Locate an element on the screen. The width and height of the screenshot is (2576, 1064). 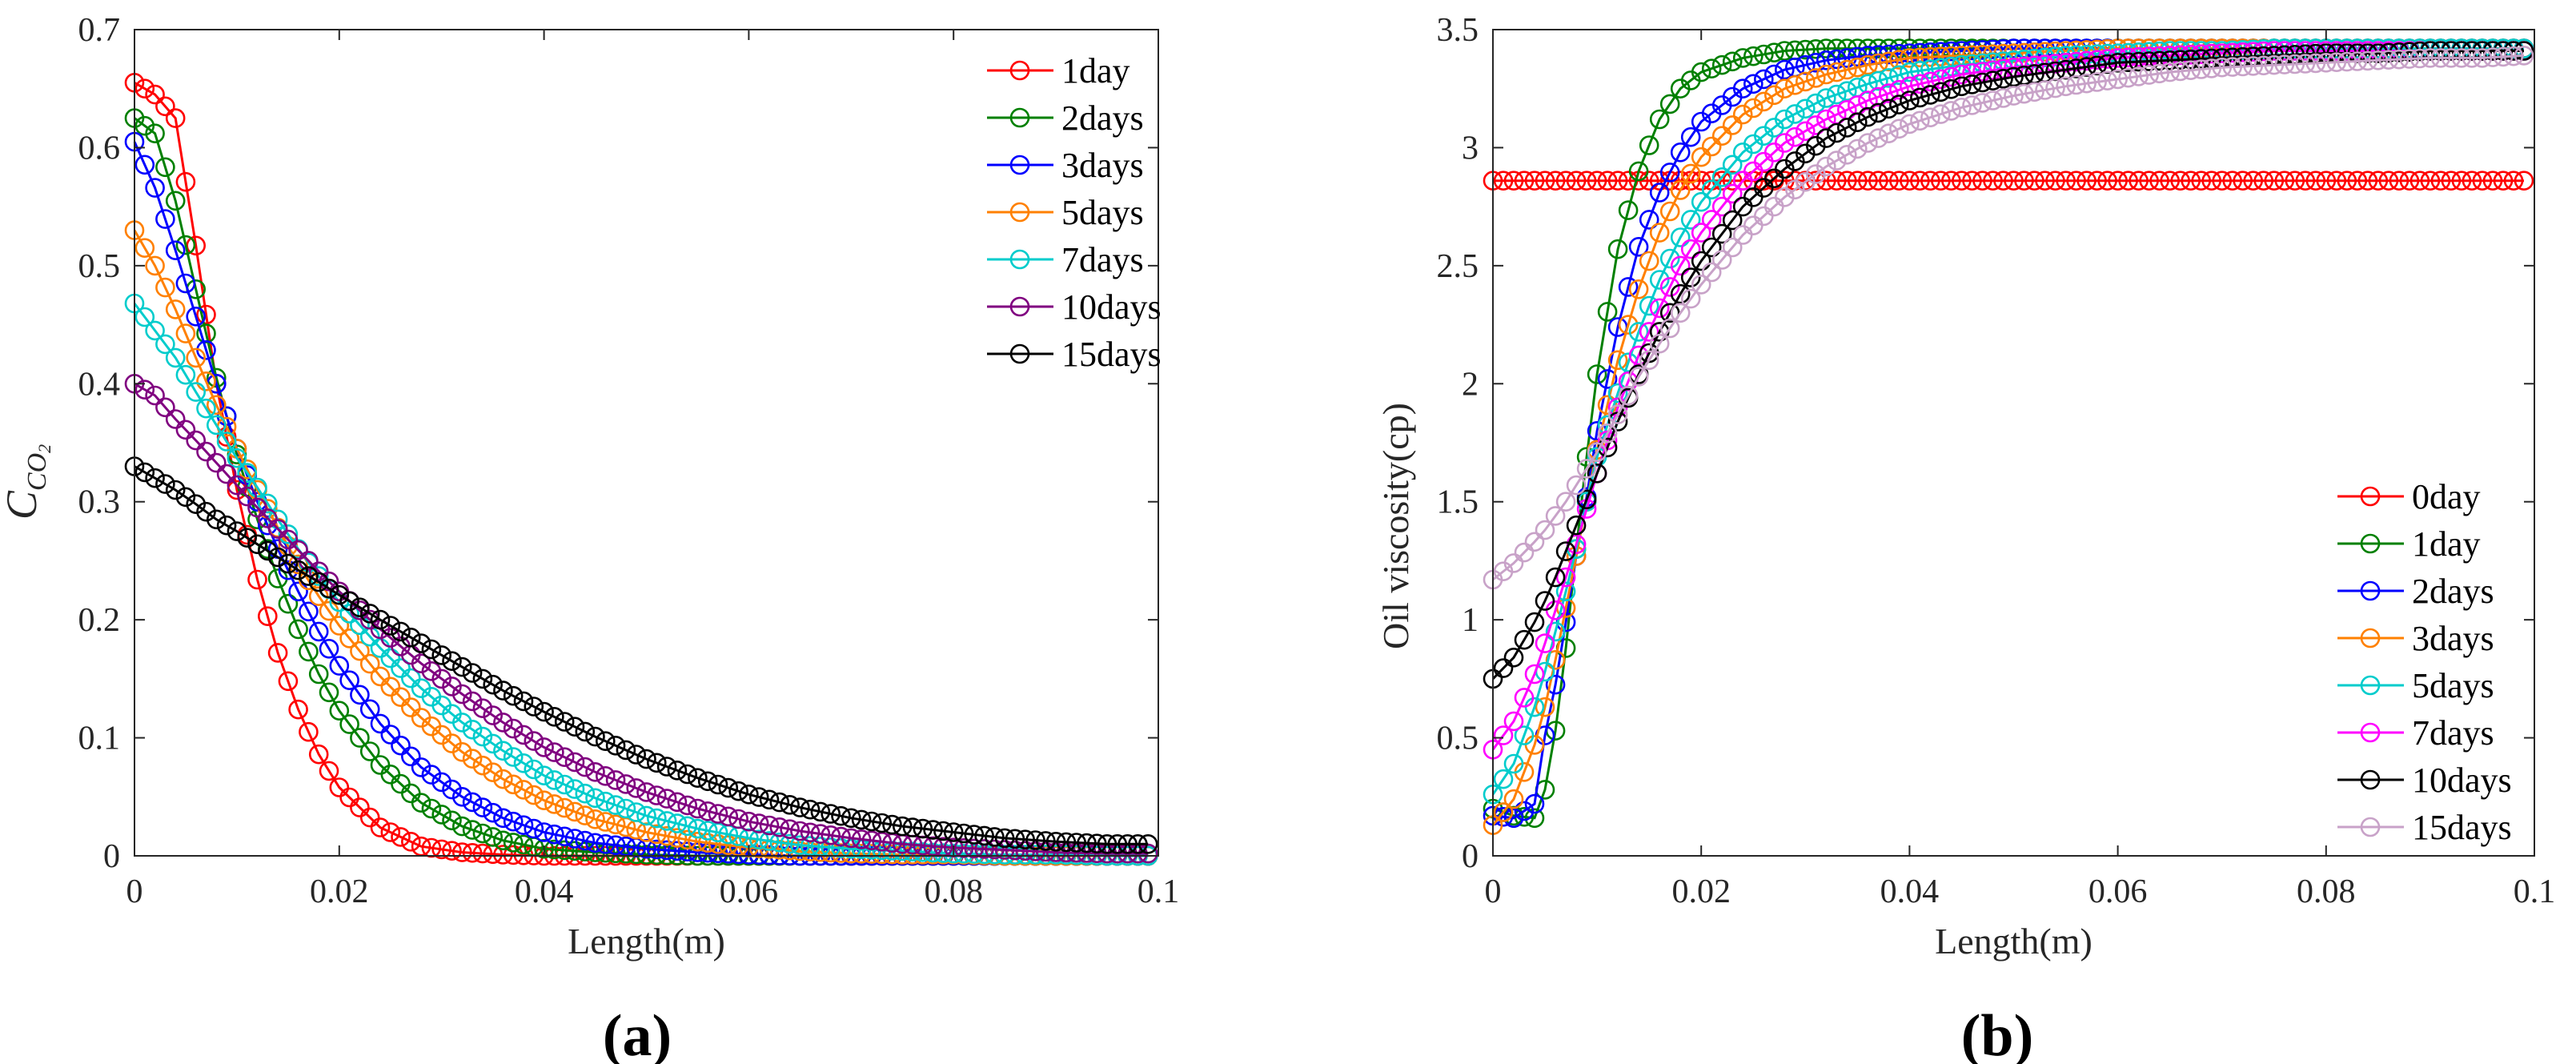
y-tick-label: 0 is located at coordinates (111, 856).